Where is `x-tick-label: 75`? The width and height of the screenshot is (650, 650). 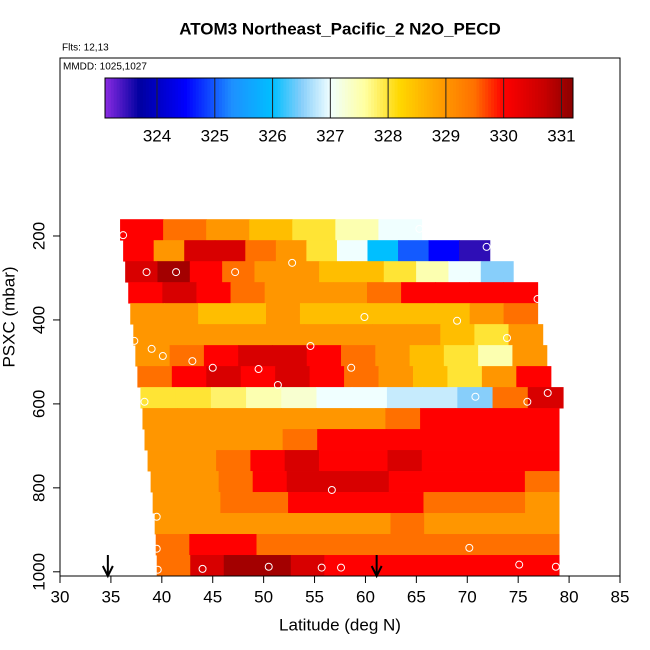 x-tick-label: 75 is located at coordinates (518, 596).